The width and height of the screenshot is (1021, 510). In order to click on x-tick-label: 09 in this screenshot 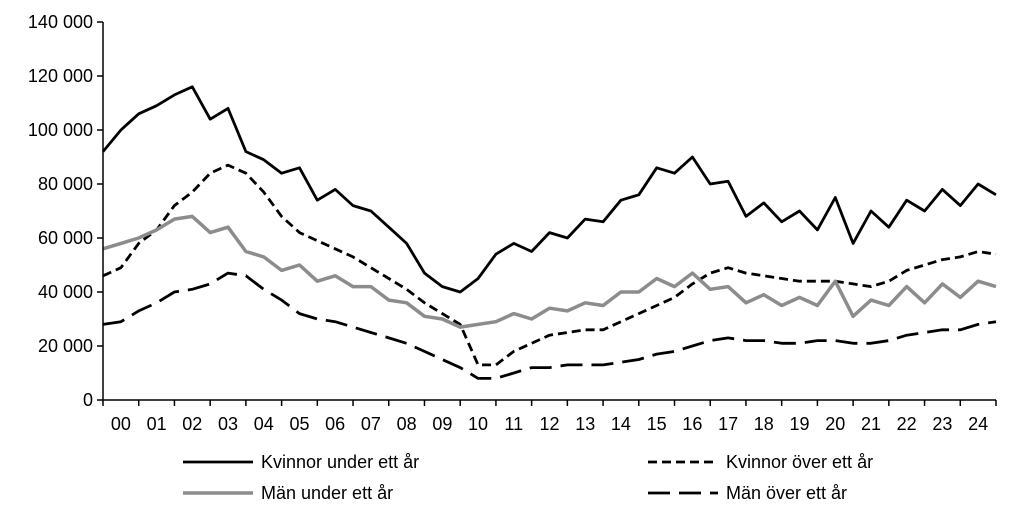, I will do `click(442, 424)`.